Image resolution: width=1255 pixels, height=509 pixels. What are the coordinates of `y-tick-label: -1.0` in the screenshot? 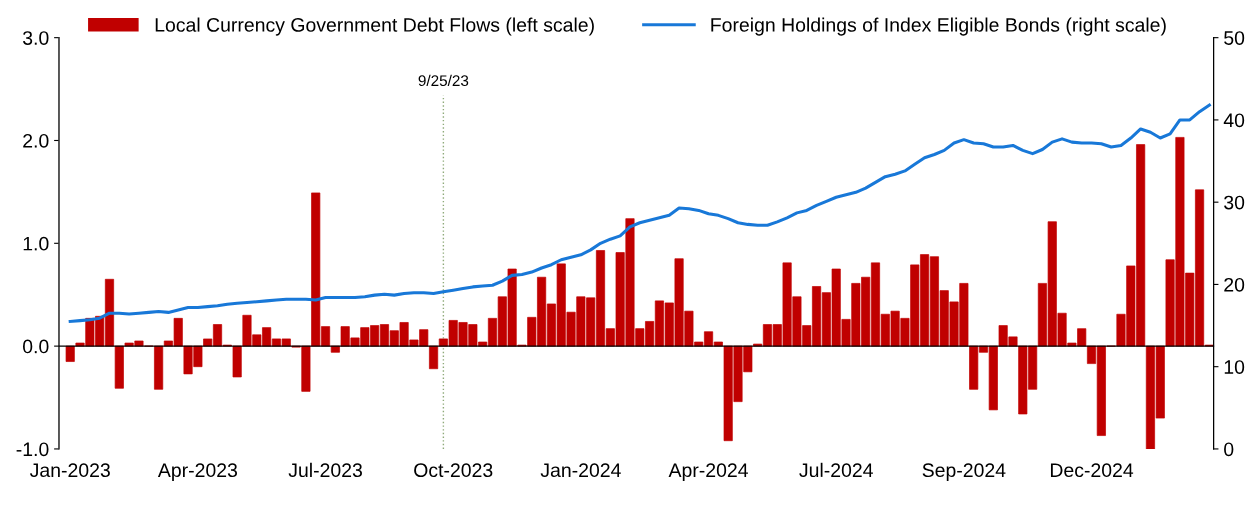 It's located at (32, 449).